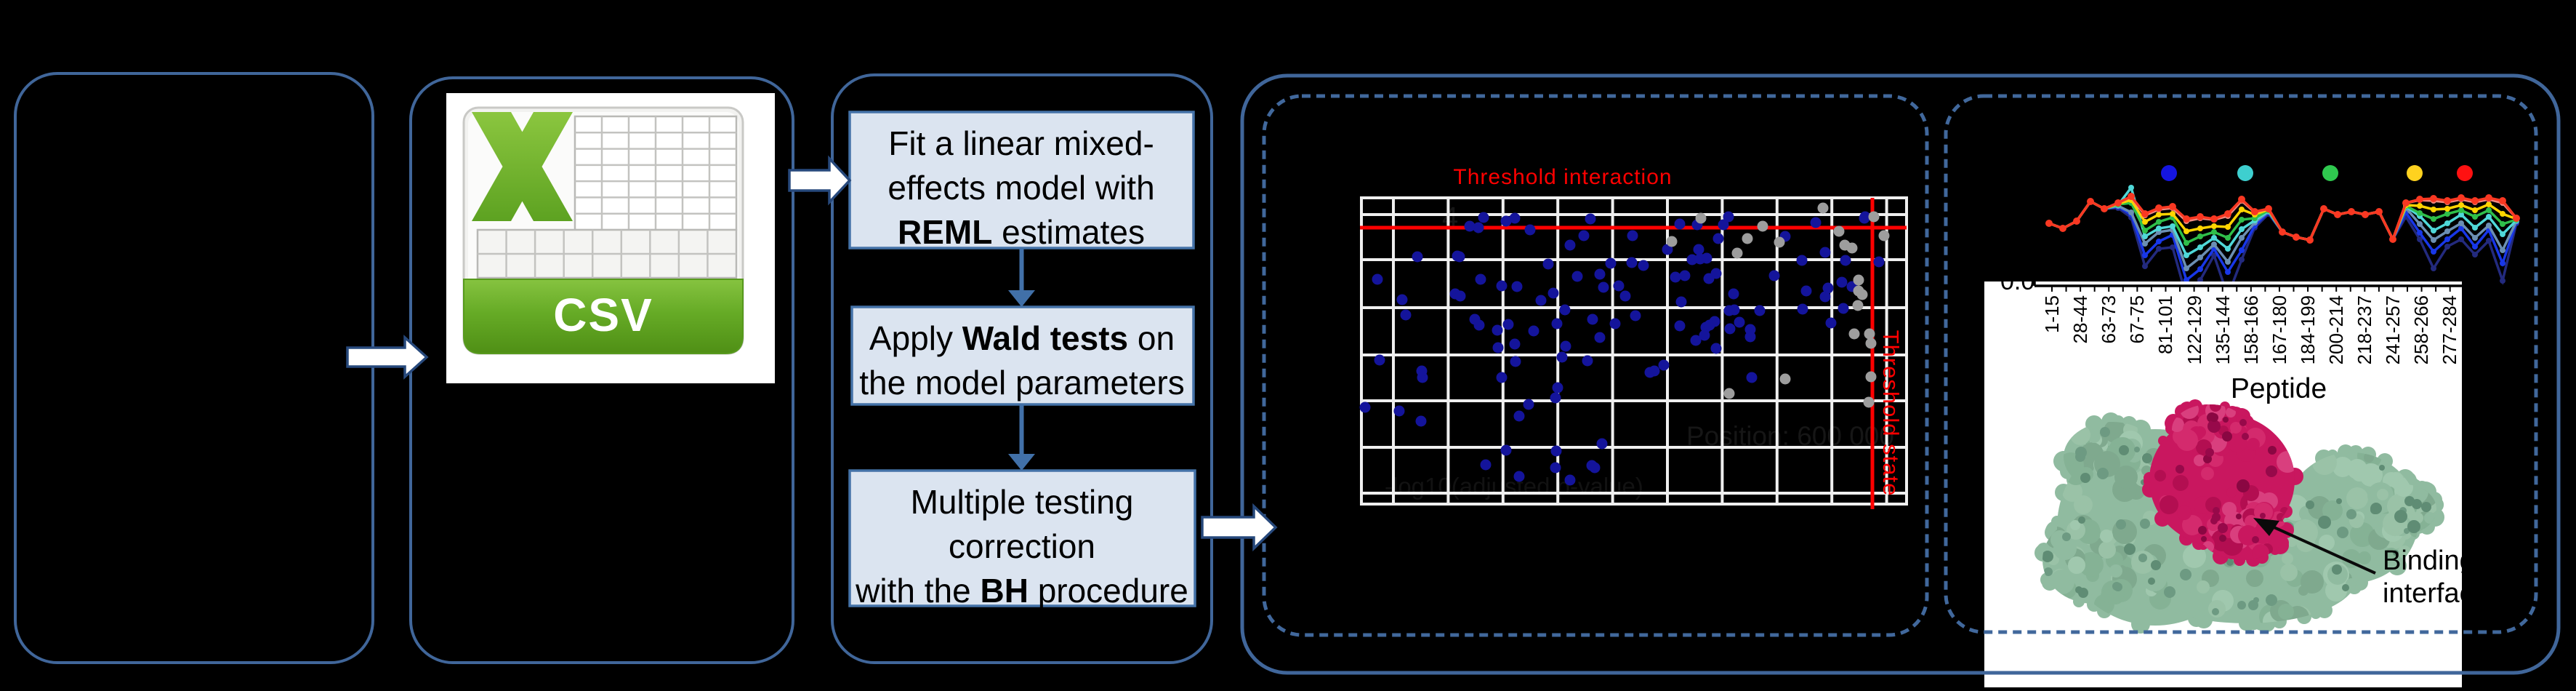  I want to click on svg-text: correction, so click(1022, 546).